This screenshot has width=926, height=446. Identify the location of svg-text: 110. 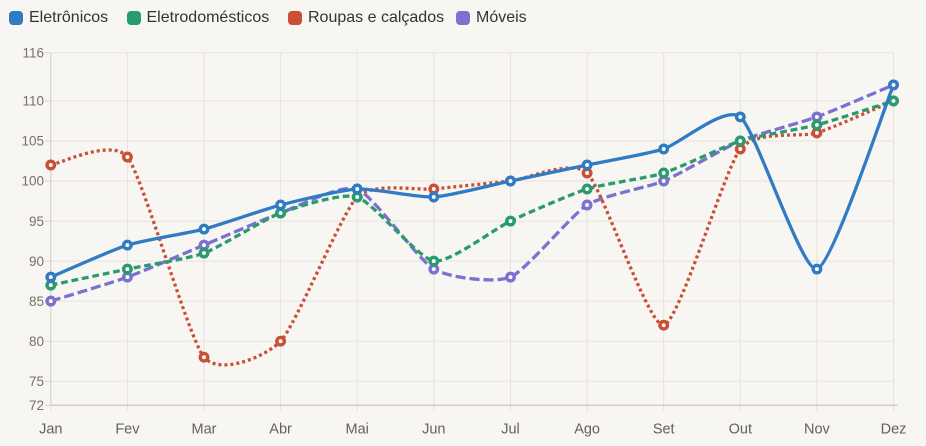
(33, 101).